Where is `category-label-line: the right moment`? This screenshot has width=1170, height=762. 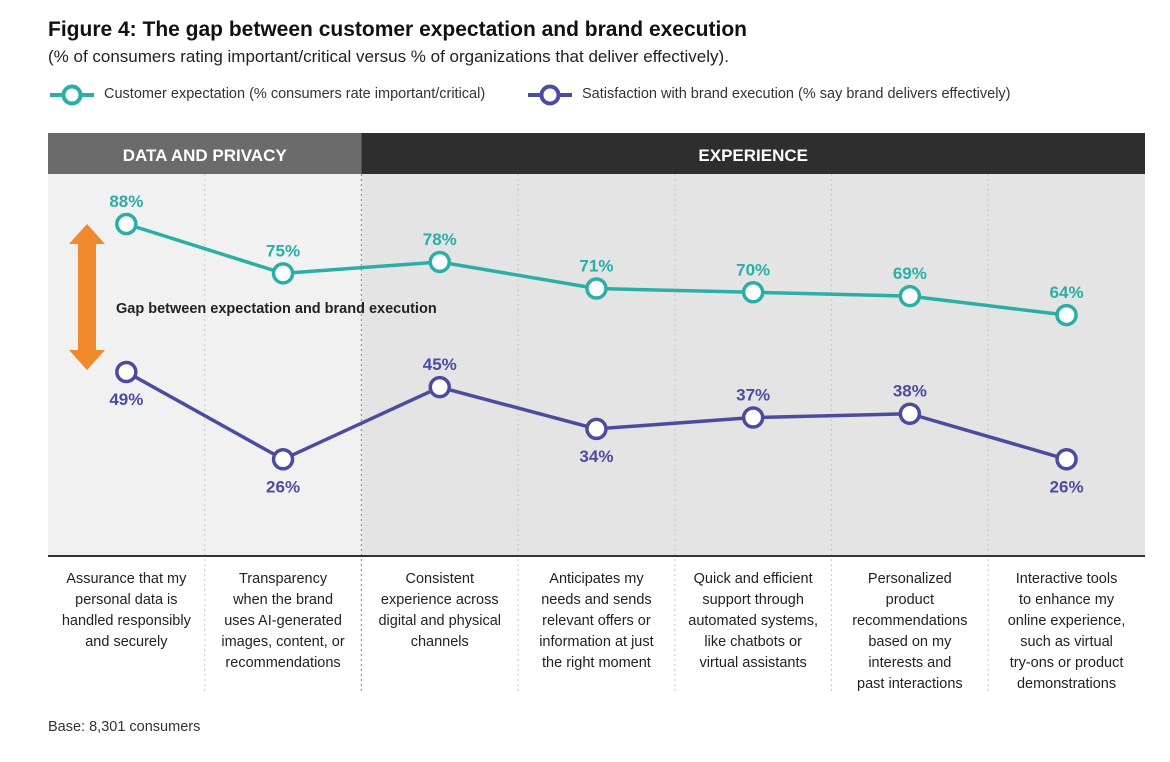 category-label-line: the right moment is located at coordinates (596, 663).